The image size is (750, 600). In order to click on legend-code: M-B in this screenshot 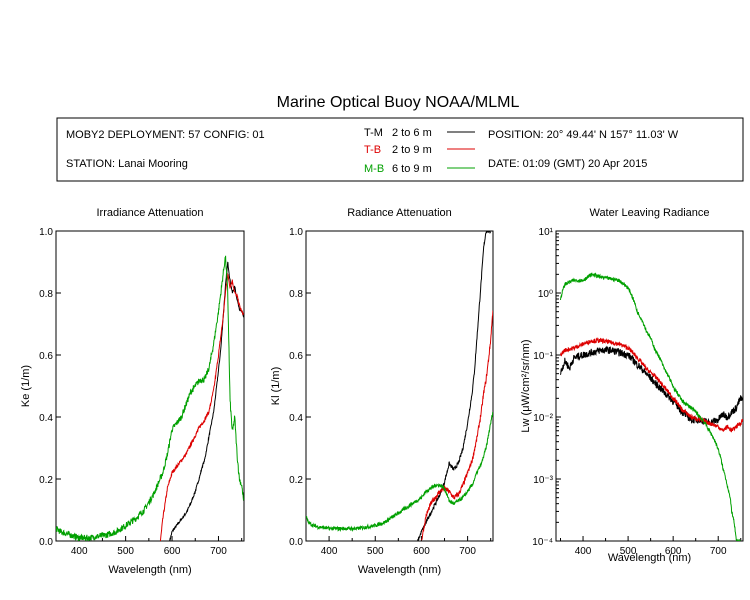, I will do `click(374, 169)`.